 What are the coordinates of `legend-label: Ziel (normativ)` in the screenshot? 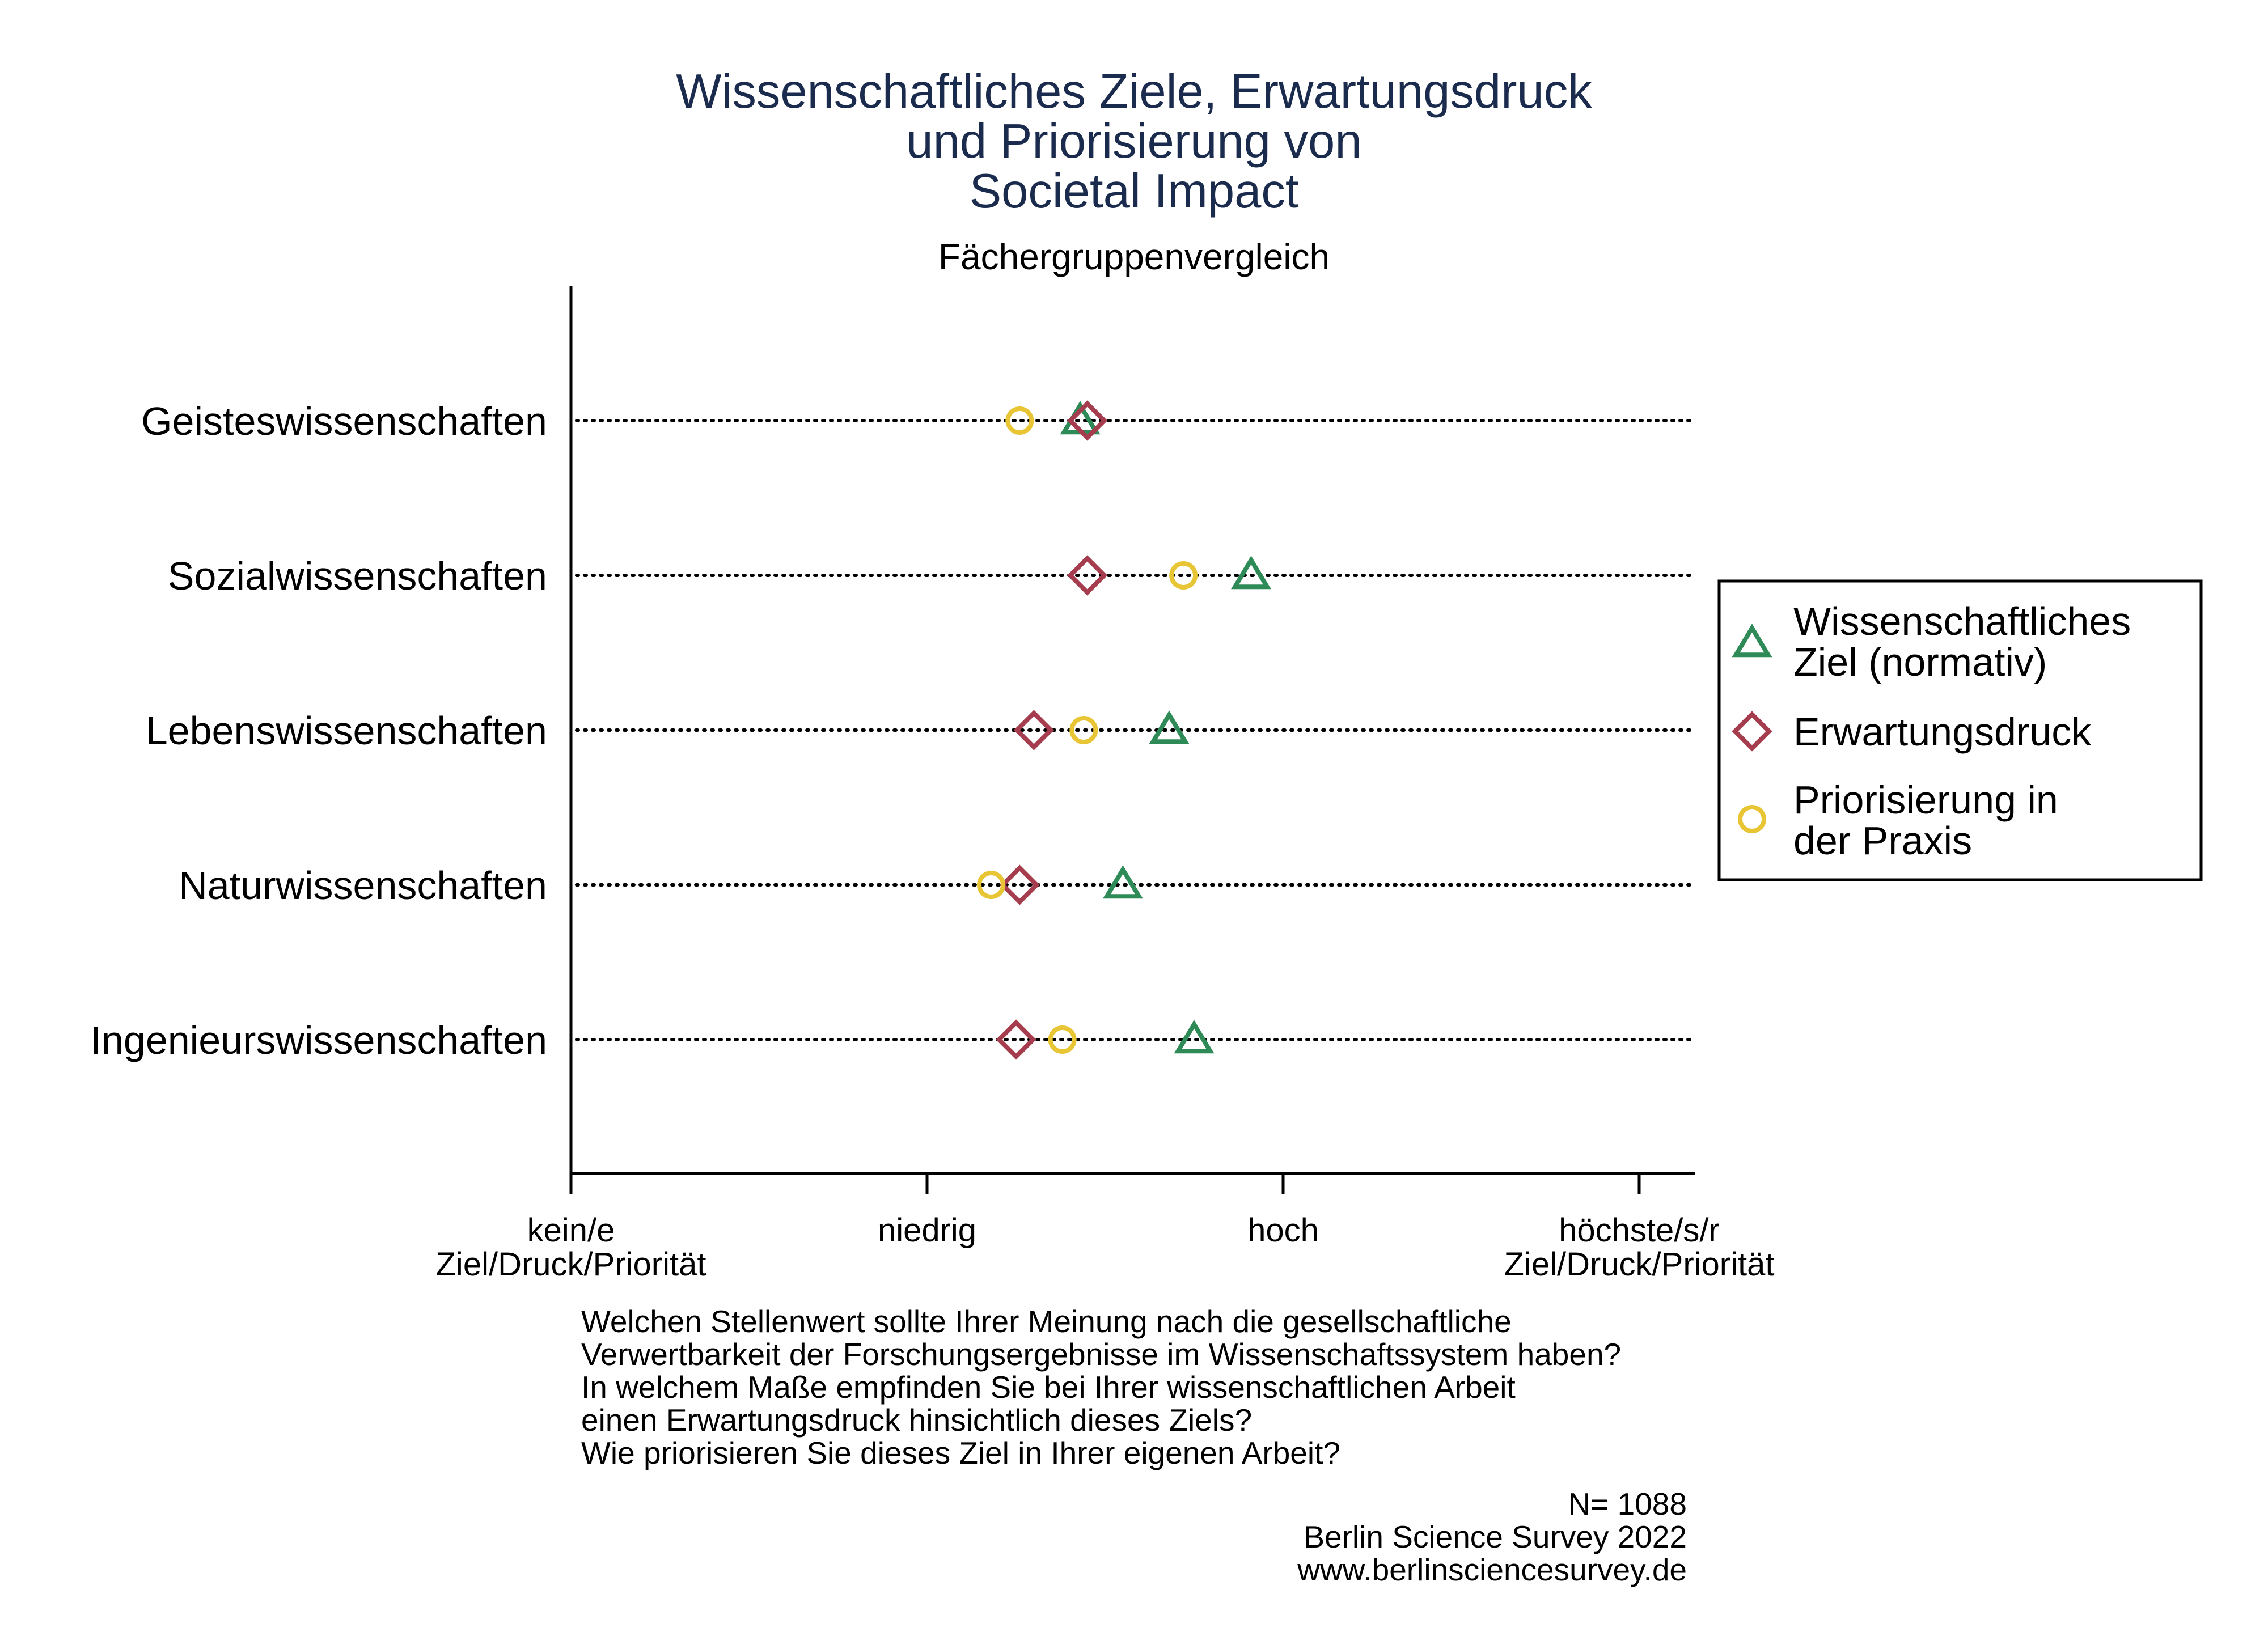 It's located at (1920, 662).